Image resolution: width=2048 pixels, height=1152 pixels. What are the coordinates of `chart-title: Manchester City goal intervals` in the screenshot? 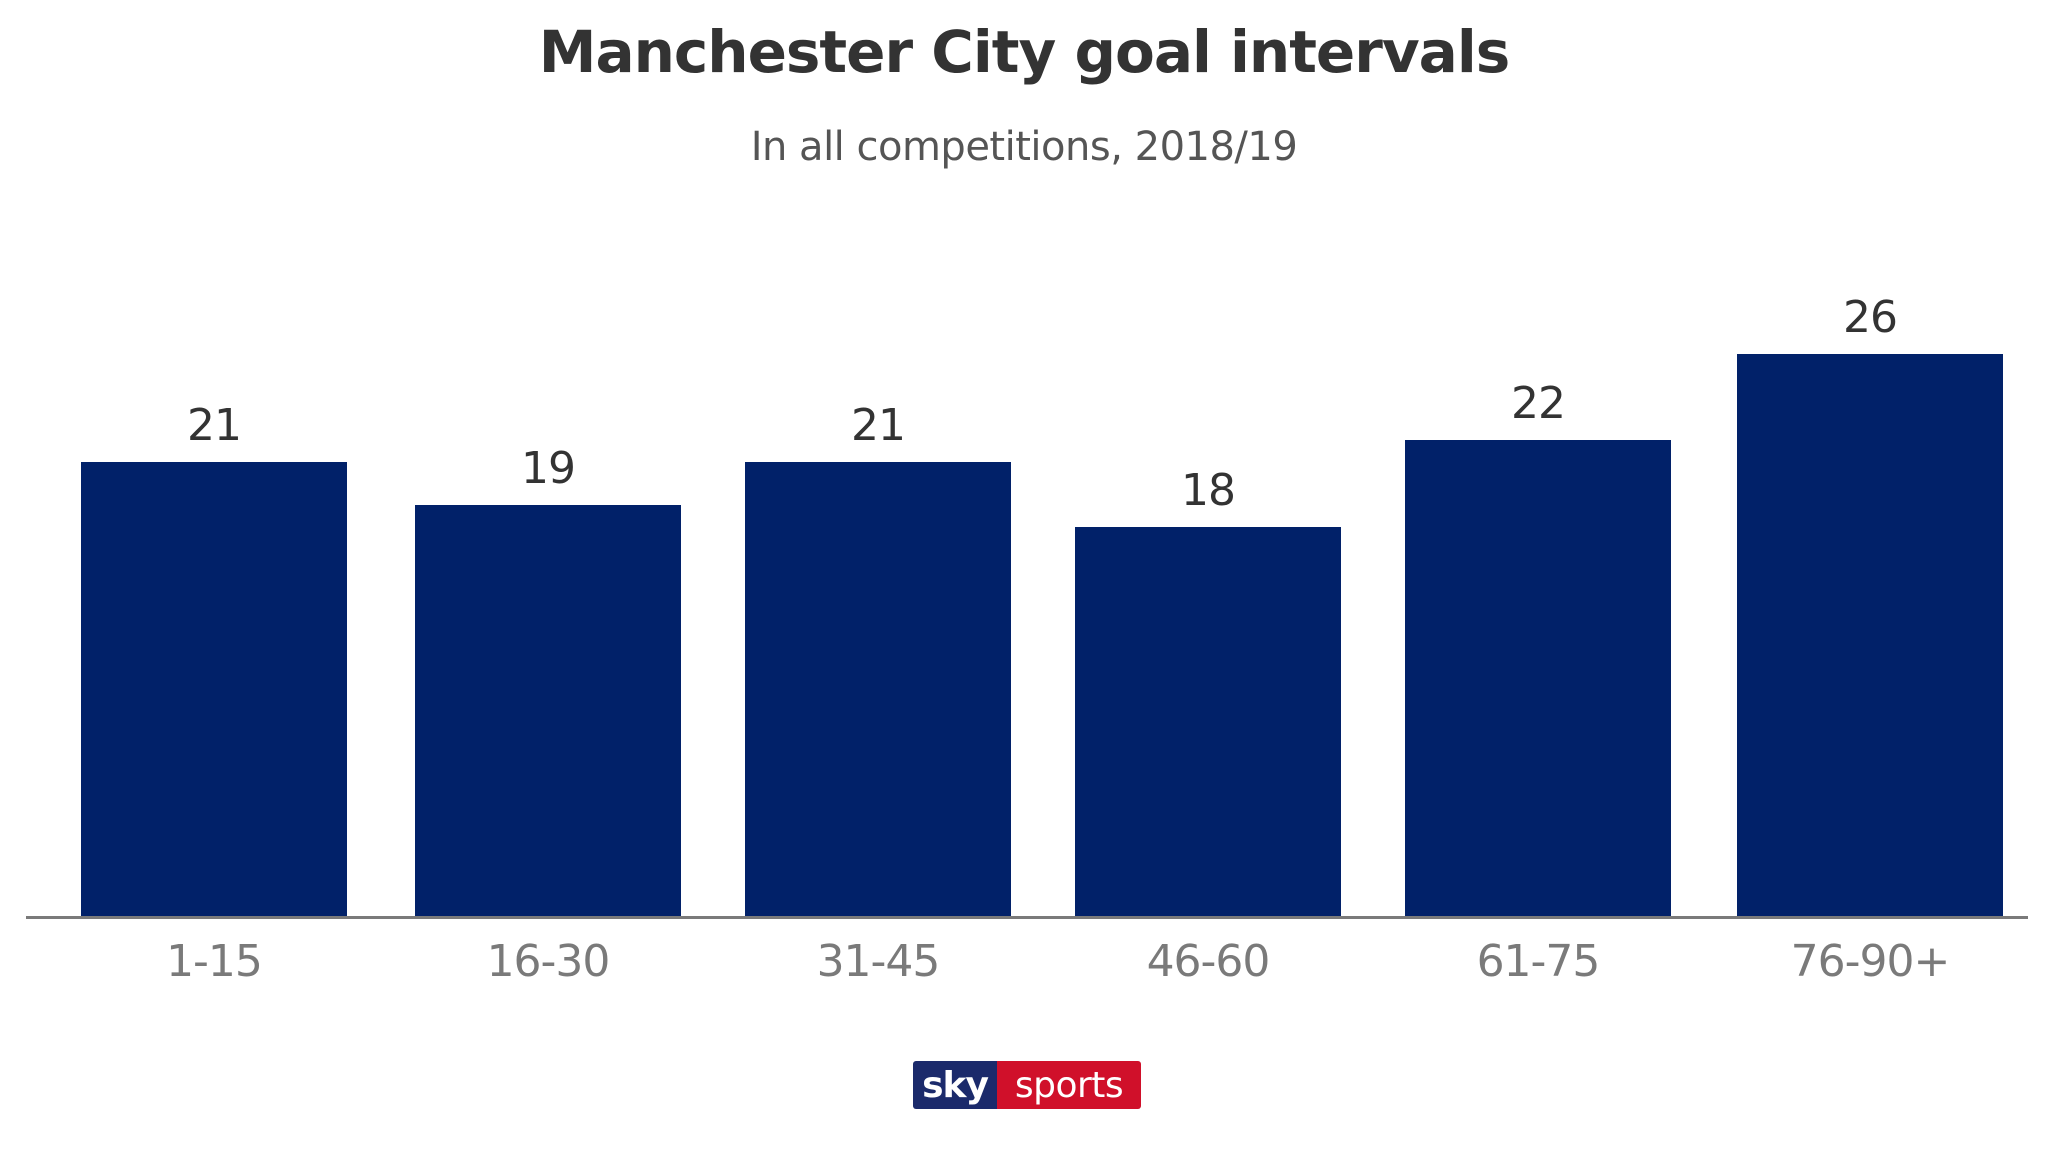 It's located at (1024, 52).